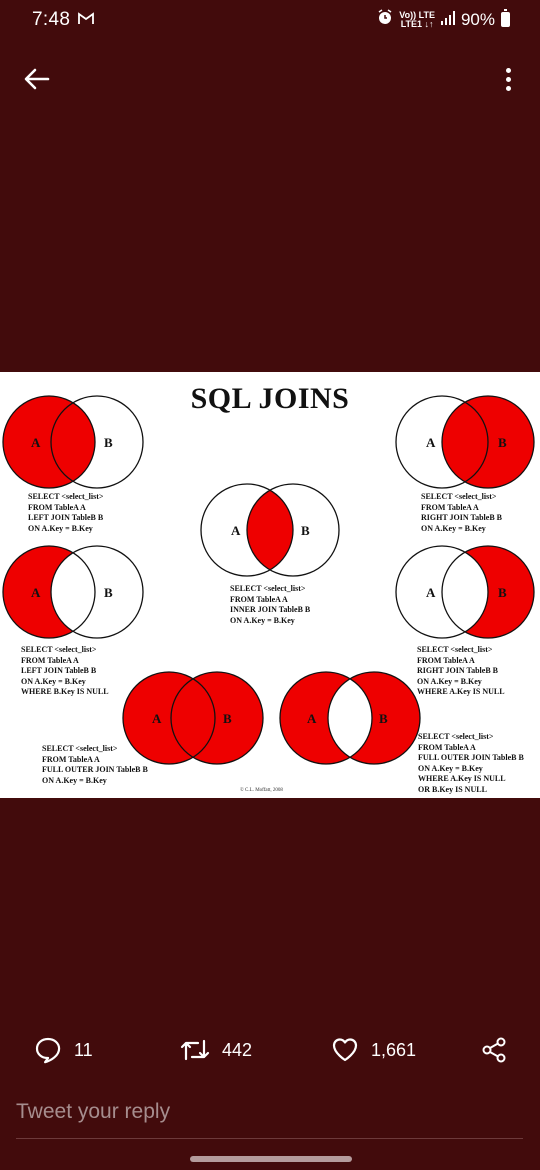 This screenshot has width=540, height=1170. What do you see at coordinates (48, 1050) in the screenshot?
I see `comment-icon` at bounding box center [48, 1050].